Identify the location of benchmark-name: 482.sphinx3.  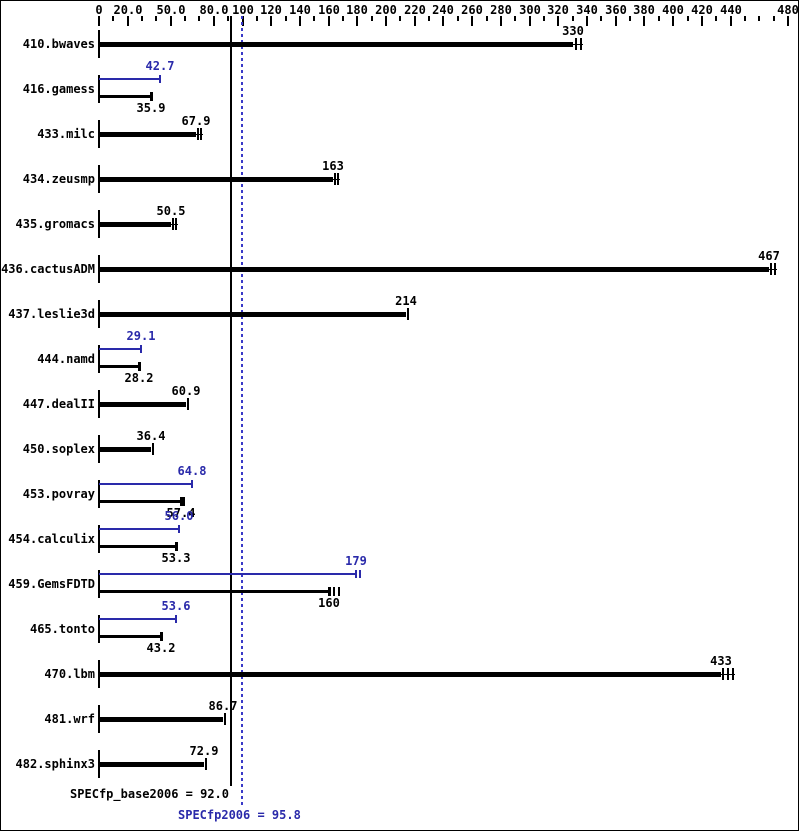
(55, 764).